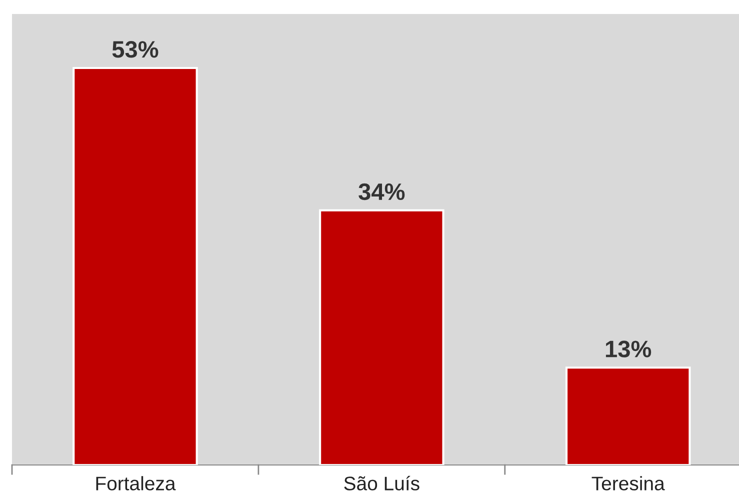 The width and height of the screenshot is (739, 501). Describe the element at coordinates (381, 191) in the screenshot. I see `data-label: 34%` at that location.